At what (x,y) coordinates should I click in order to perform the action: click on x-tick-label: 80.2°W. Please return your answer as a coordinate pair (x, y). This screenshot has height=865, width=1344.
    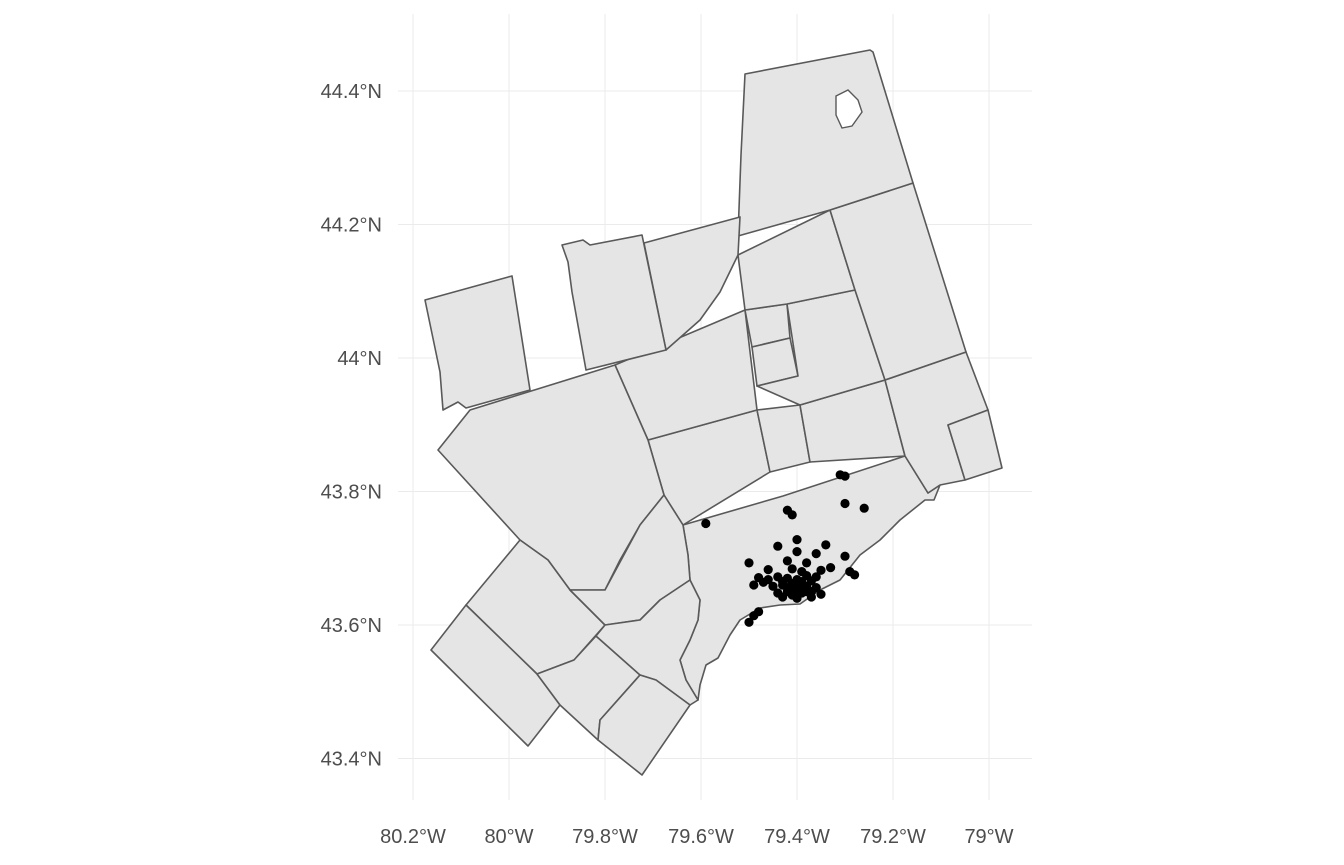
    Looking at the image, I should click on (413, 837).